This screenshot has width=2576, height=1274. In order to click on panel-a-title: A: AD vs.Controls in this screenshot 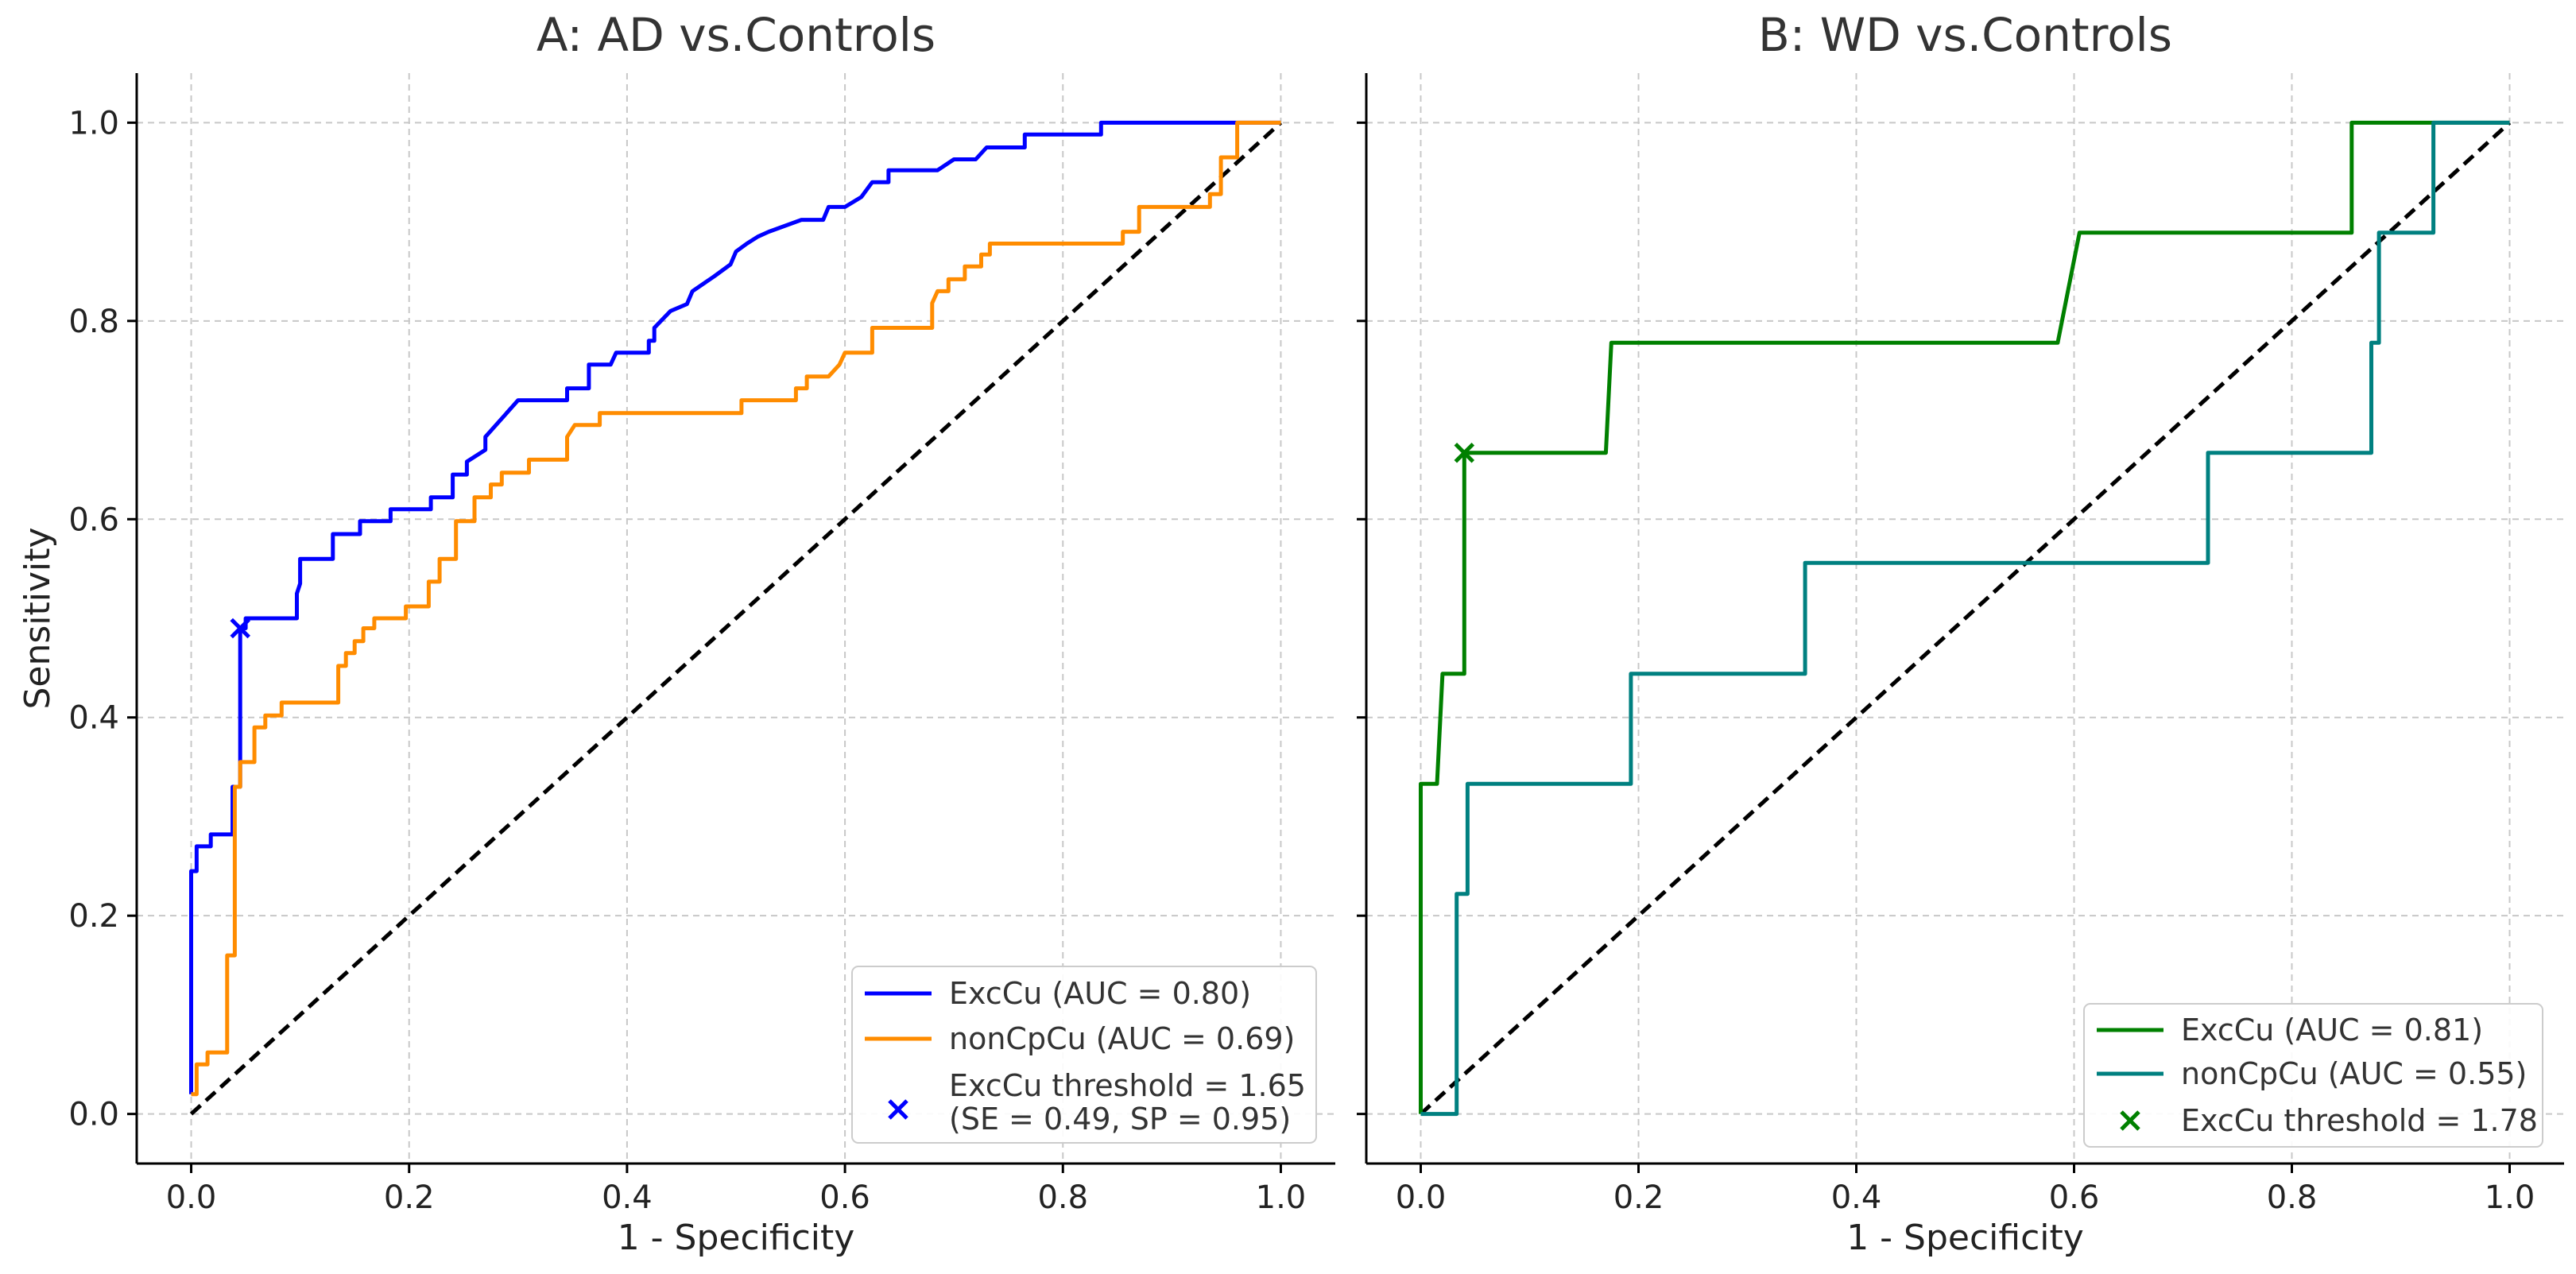, I will do `click(736, 35)`.